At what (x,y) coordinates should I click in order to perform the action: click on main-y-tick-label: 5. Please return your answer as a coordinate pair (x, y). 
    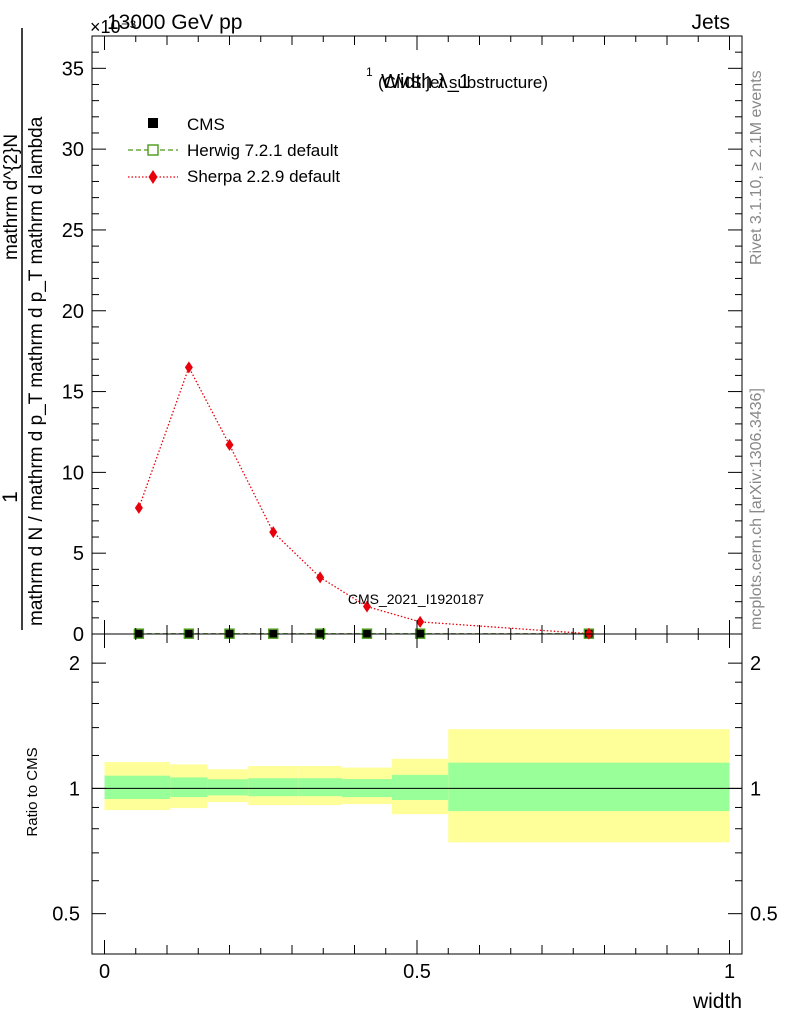
    Looking at the image, I should click on (78, 554).